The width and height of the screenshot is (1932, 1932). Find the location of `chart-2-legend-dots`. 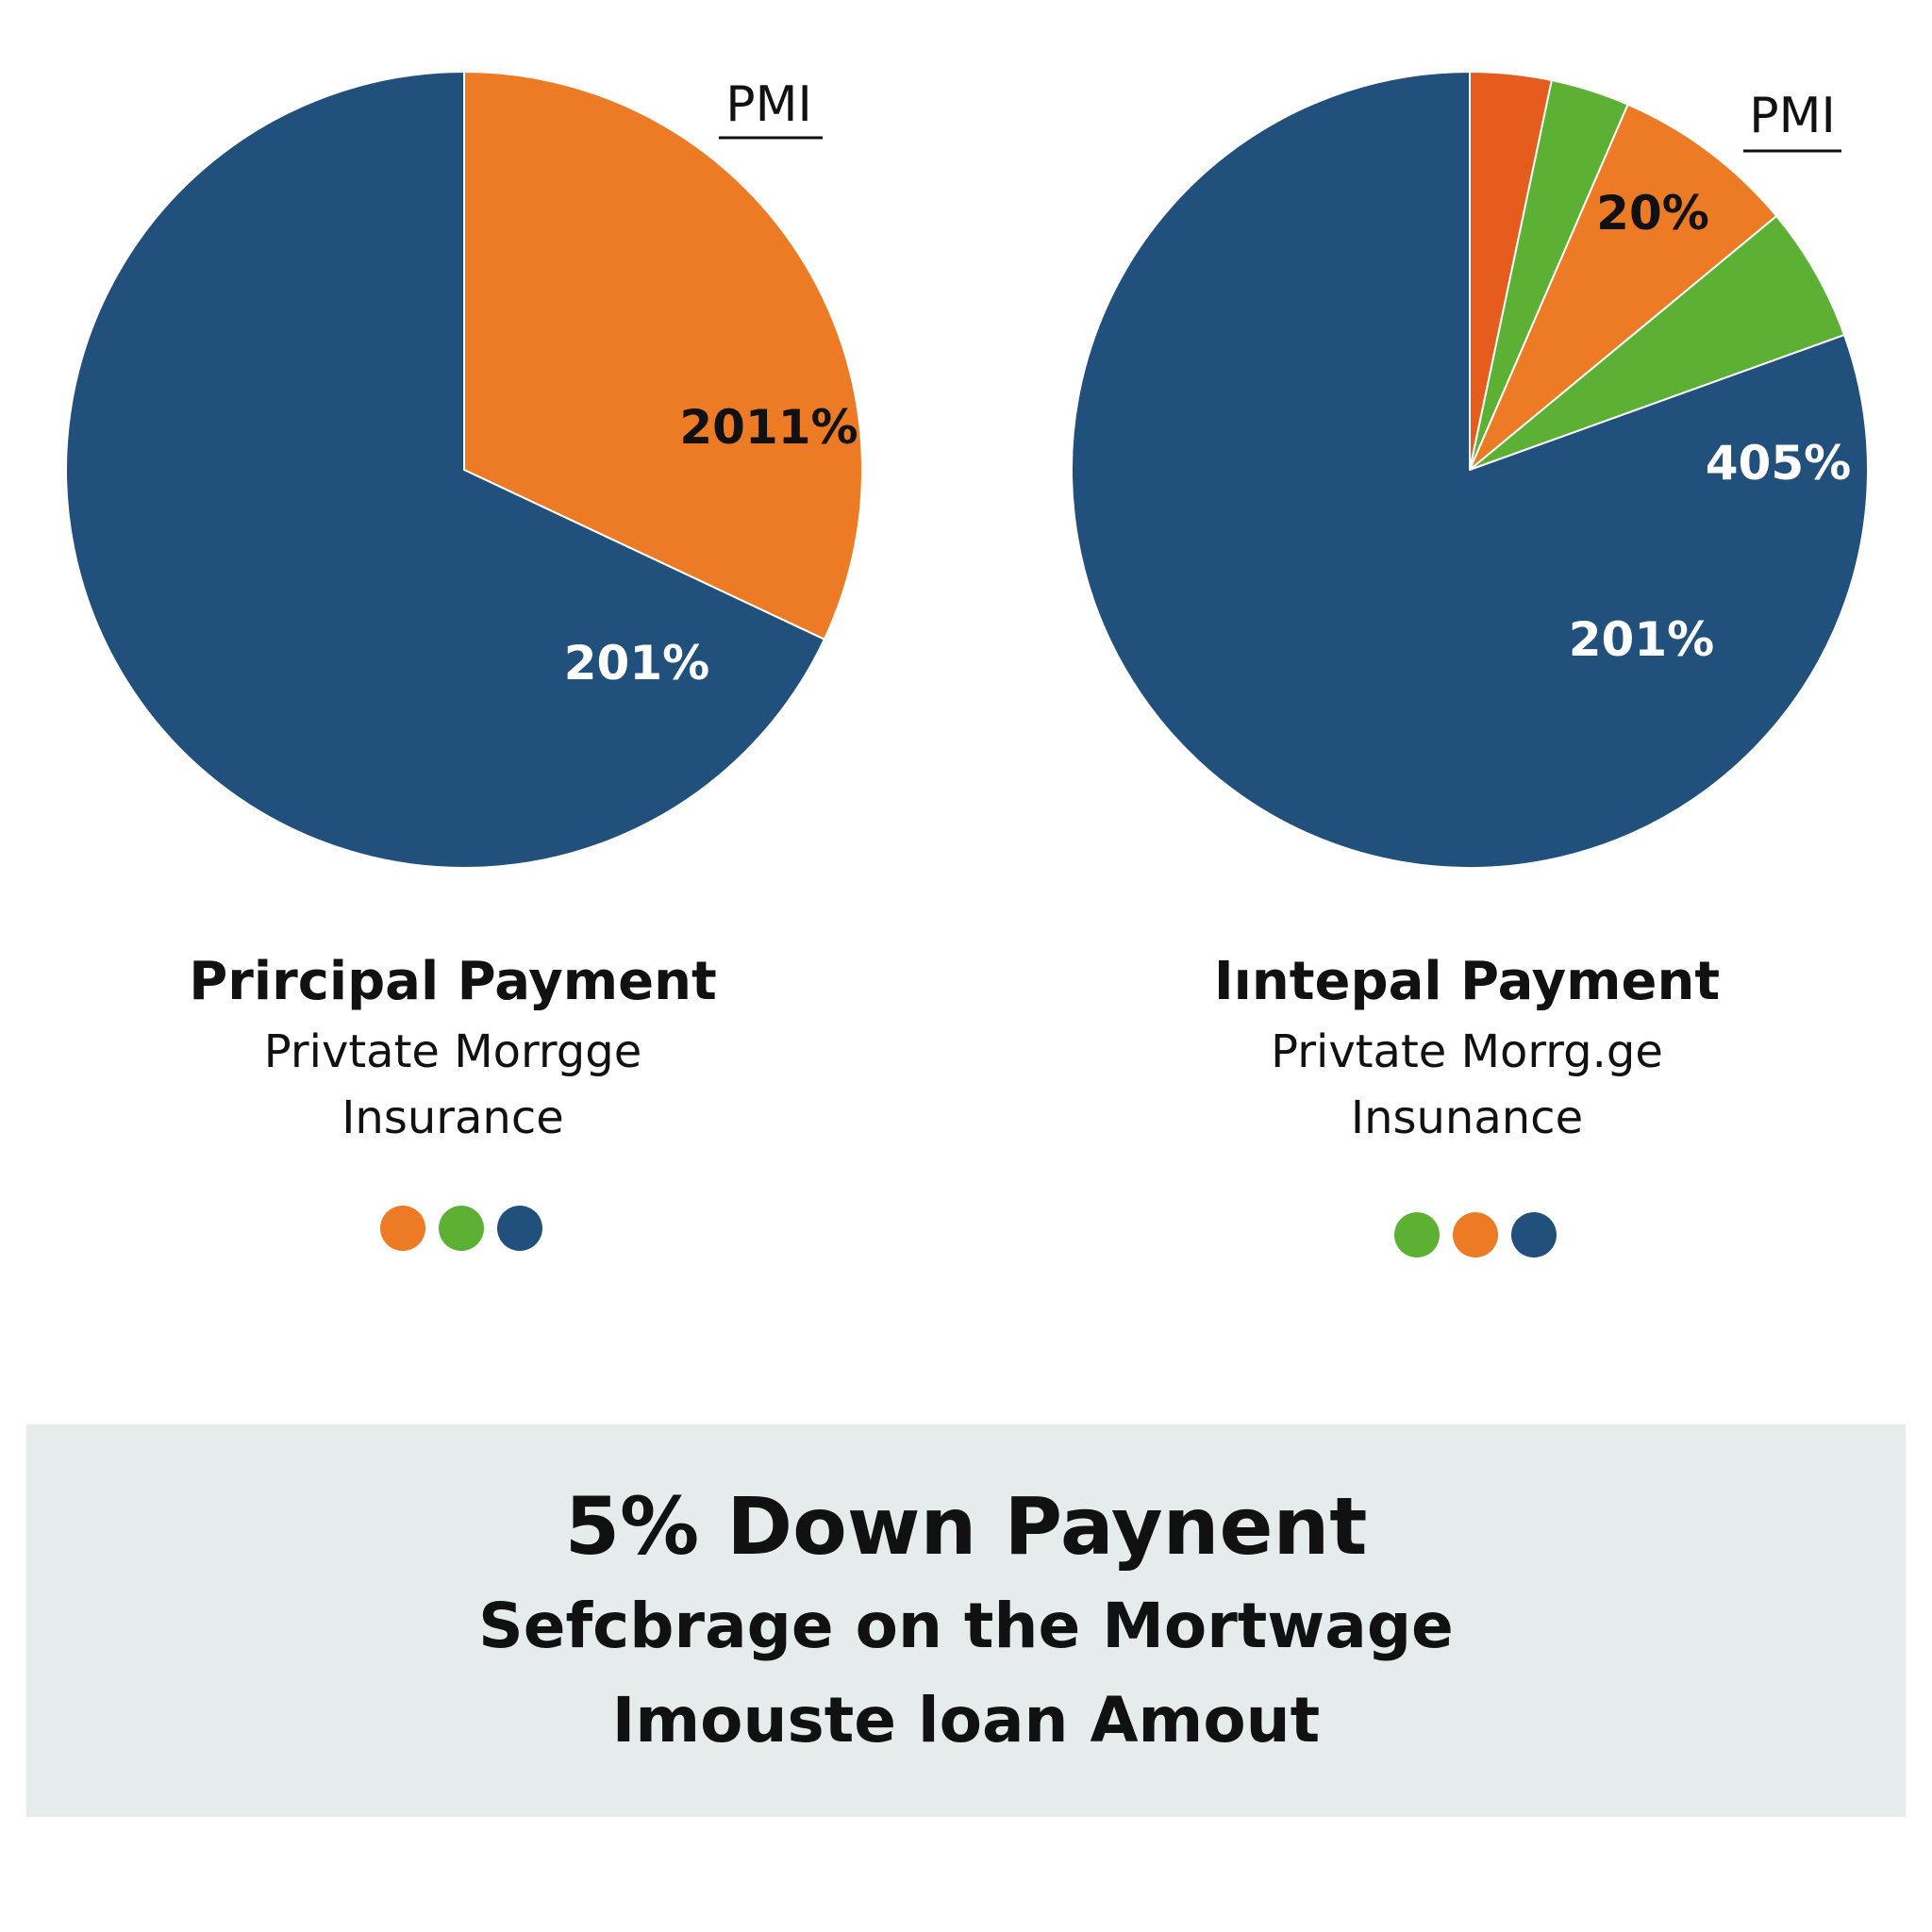

chart-2-legend-dots is located at coordinates (1476, 1234).